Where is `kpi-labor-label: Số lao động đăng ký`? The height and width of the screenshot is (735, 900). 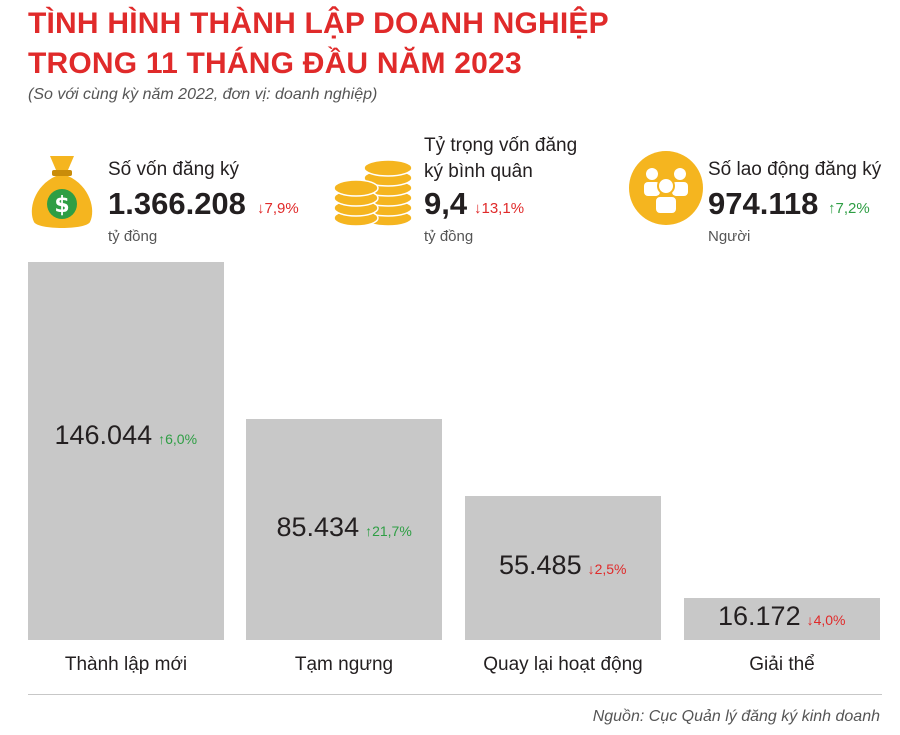 kpi-labor-label: Số lao động đăng ký is located at coordinates (795, 169).